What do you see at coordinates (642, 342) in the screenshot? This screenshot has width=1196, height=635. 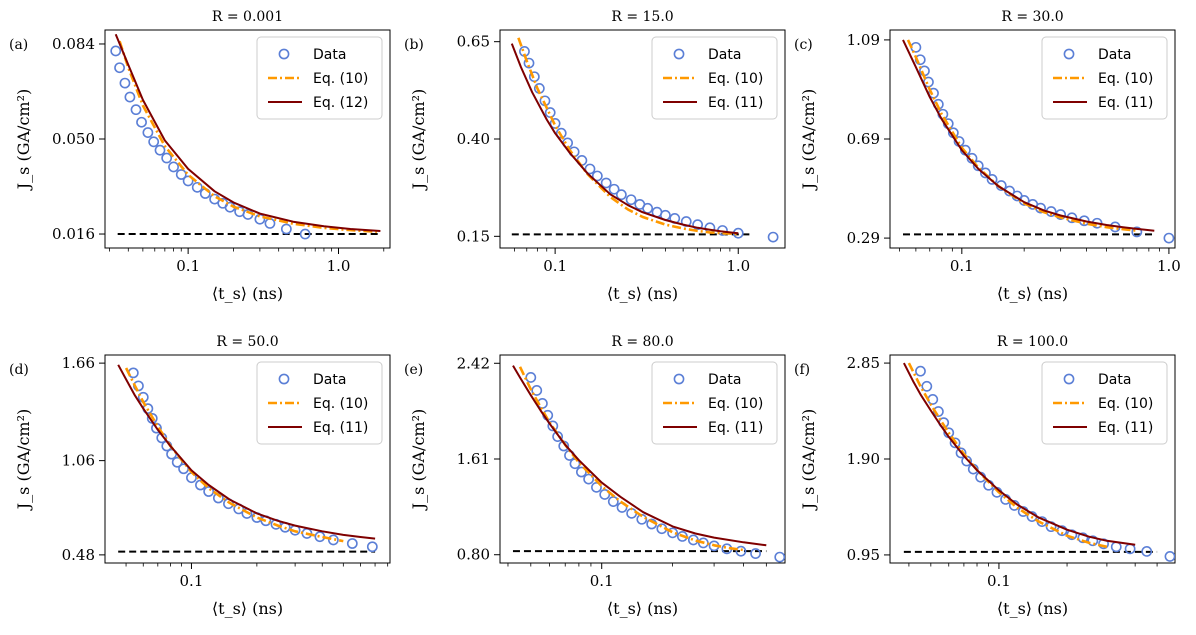 I see `panel-title: R = 80.0` at bounding box center [642, 342].